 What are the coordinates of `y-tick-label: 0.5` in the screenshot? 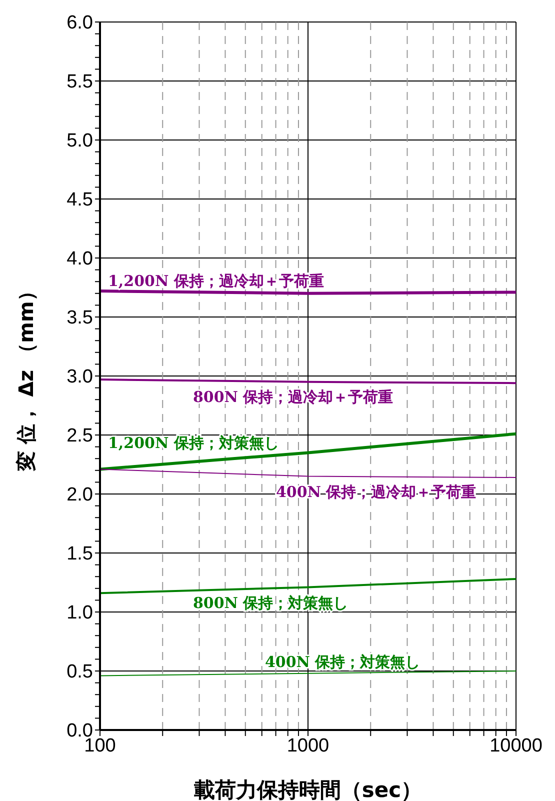 It's located at (79, 672).